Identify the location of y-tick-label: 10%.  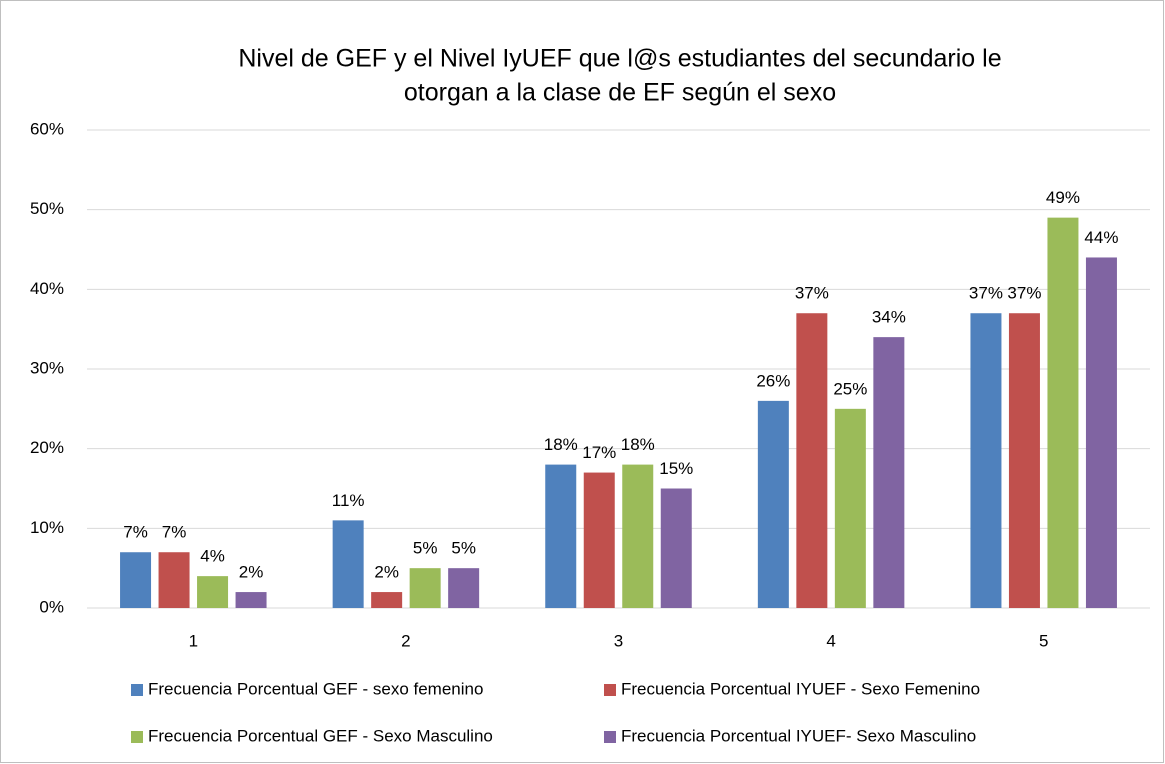
(47, 527).